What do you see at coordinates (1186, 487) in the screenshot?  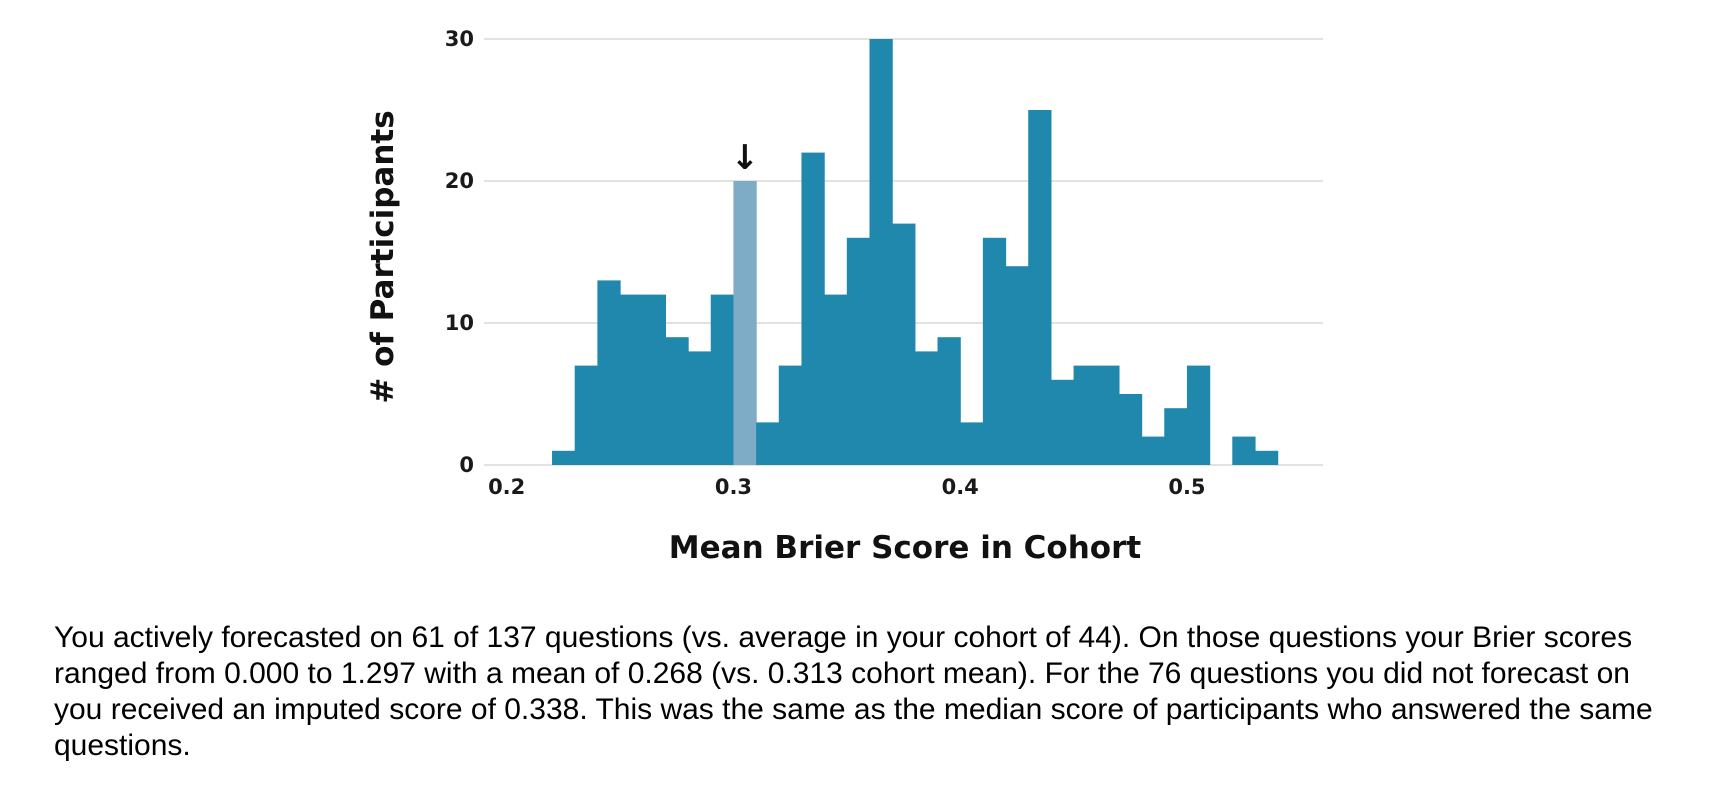 I see `x-tick-label: 0.5` at bounding box center [1186, 487].